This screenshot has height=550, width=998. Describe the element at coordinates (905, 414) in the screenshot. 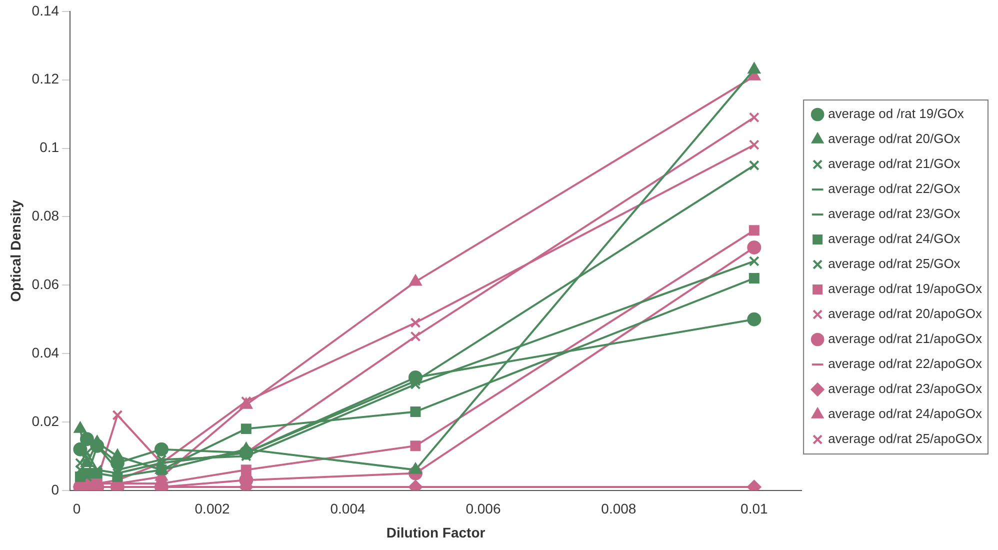

I see `legend-label: average od/rat 24/apoGOx` at that location.